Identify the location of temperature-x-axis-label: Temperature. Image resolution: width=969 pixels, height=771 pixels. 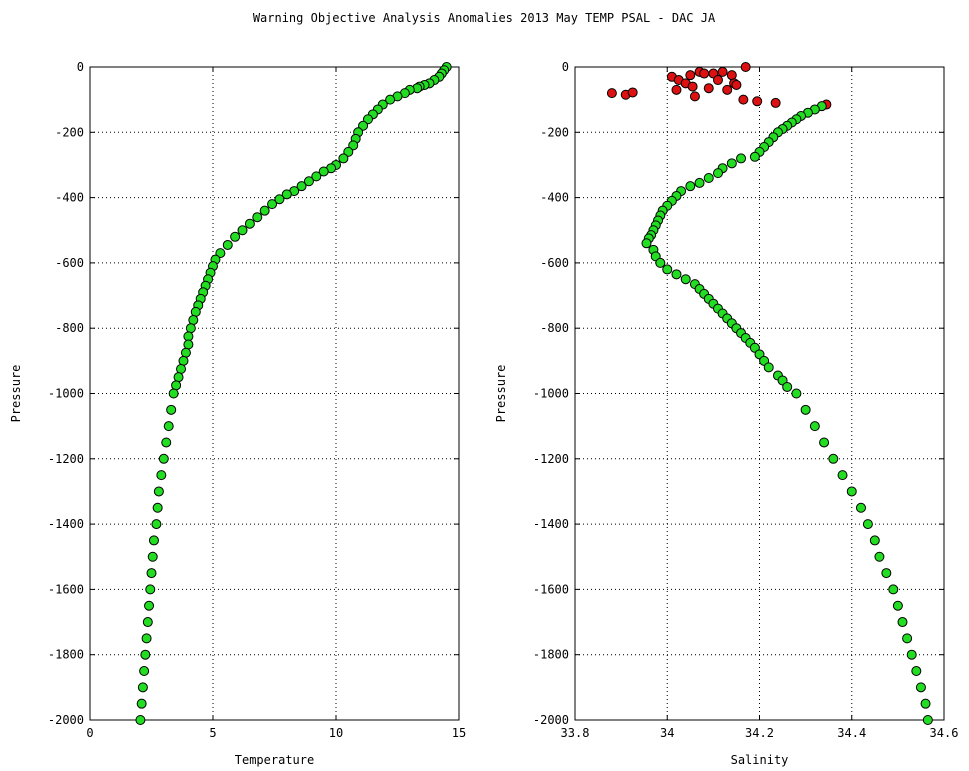
(274, 760).